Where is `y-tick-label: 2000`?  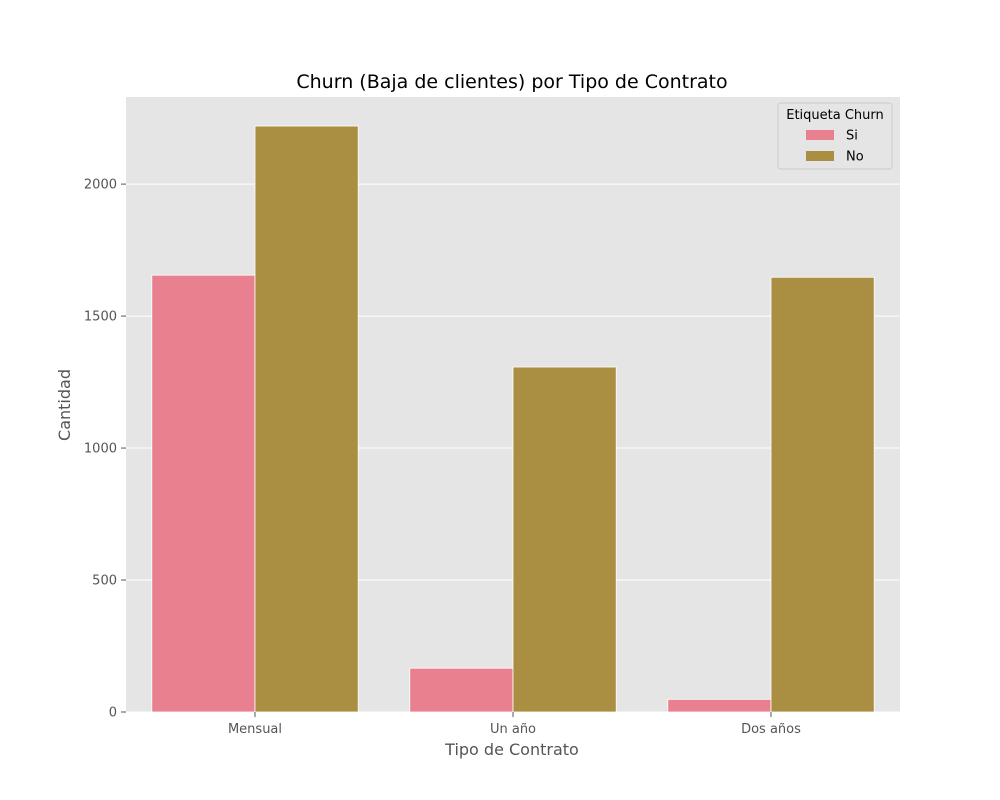
y-tick-label: 2000 is located at coordinates (100, 185).